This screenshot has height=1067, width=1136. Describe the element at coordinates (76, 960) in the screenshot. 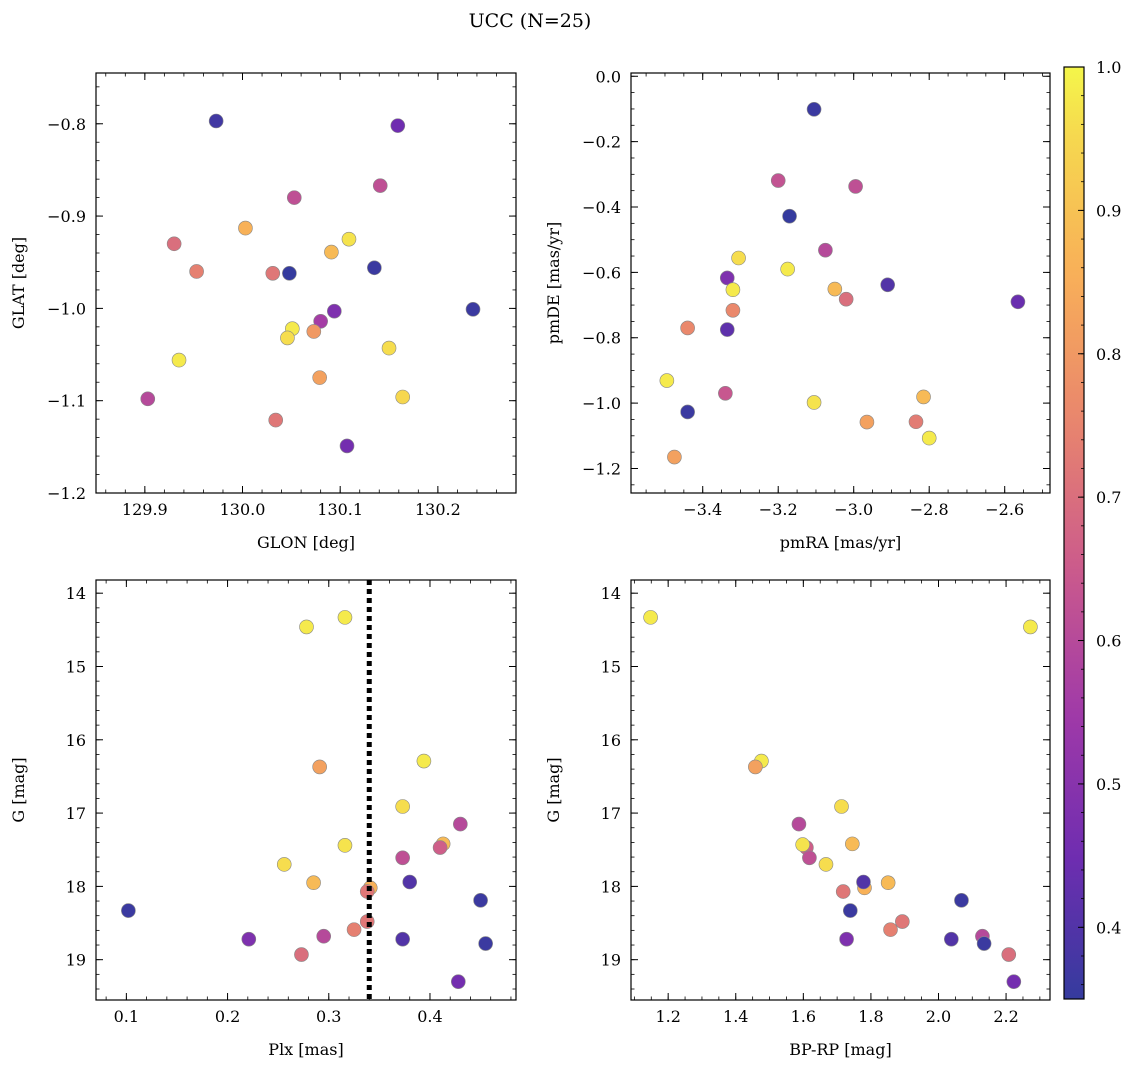

I see `y-tick-label: 19` at that location.